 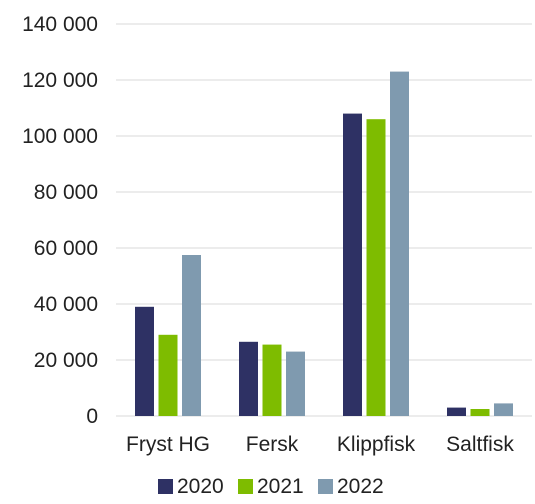 I want to click on legend: 2020 2021 2022, so click(x=271, y=486).